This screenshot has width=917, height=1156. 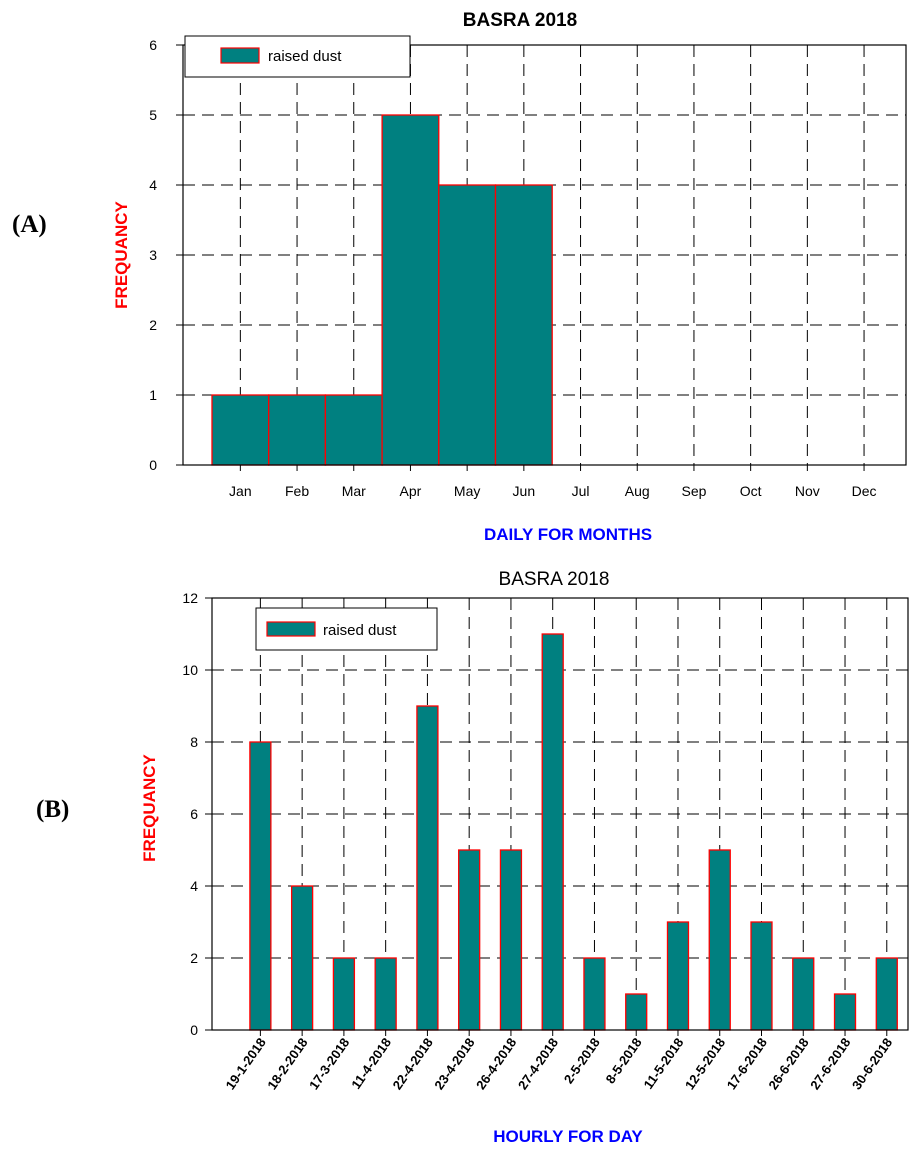 I want to click on x-tick-label: Jan, so click(x=240, y=491).